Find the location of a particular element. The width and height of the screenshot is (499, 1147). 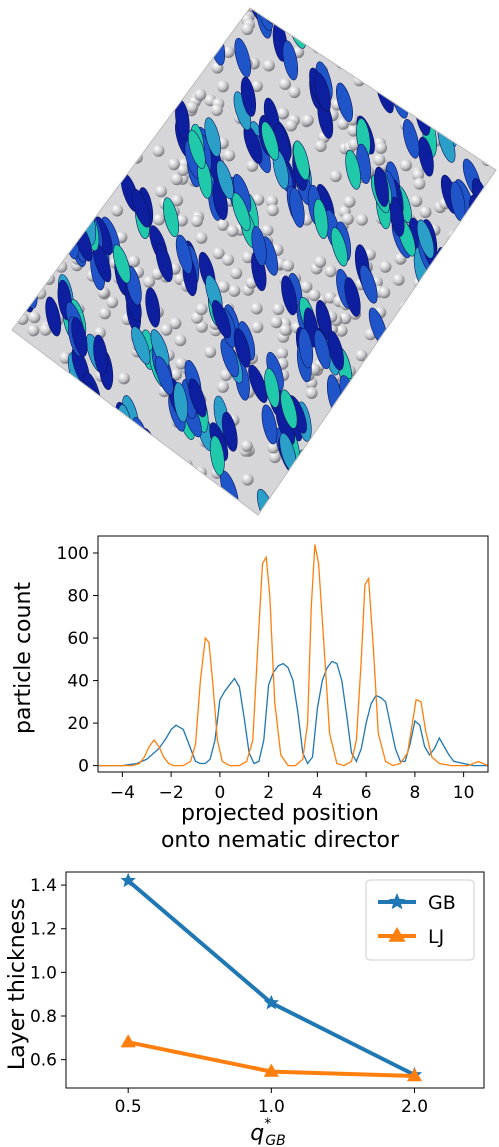

legend-label-LJ: LJ is located at coordinates (436, 937).